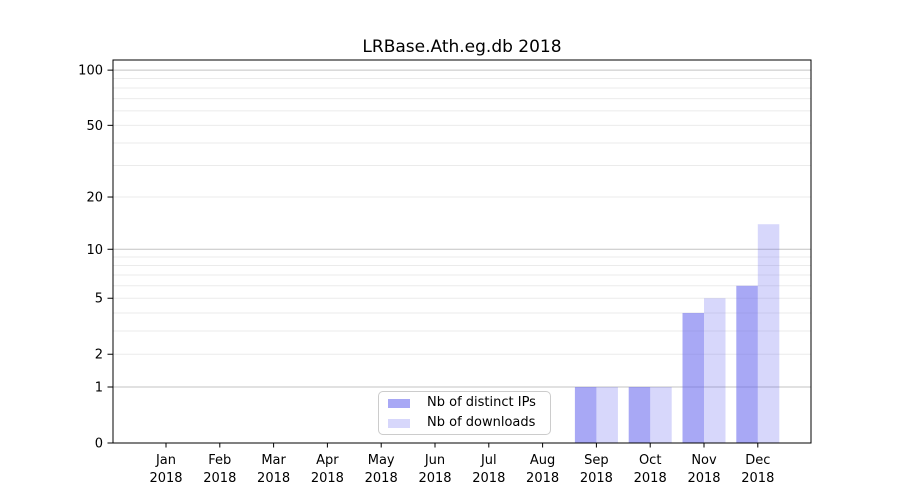 The image size is (900, 500). What do you see at coordinates (327, 478) in the screenshot?
I see `x-label-year-apr: 2018` at bounding box center [327, 478].